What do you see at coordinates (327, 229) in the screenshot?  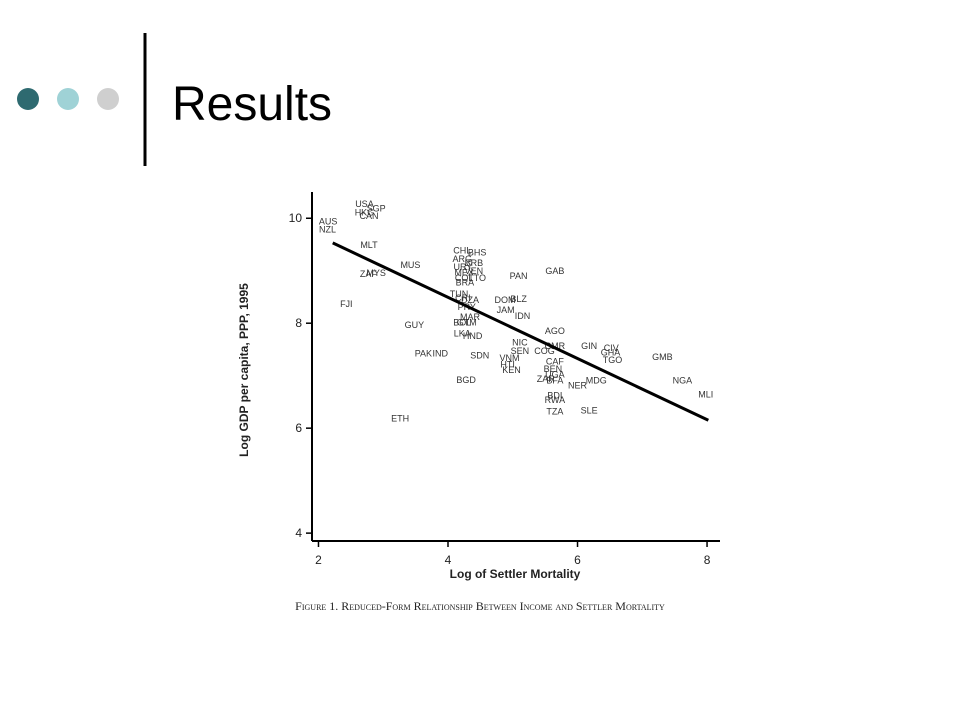 I see `country-point: NZL` at bounding box center [327, 229].